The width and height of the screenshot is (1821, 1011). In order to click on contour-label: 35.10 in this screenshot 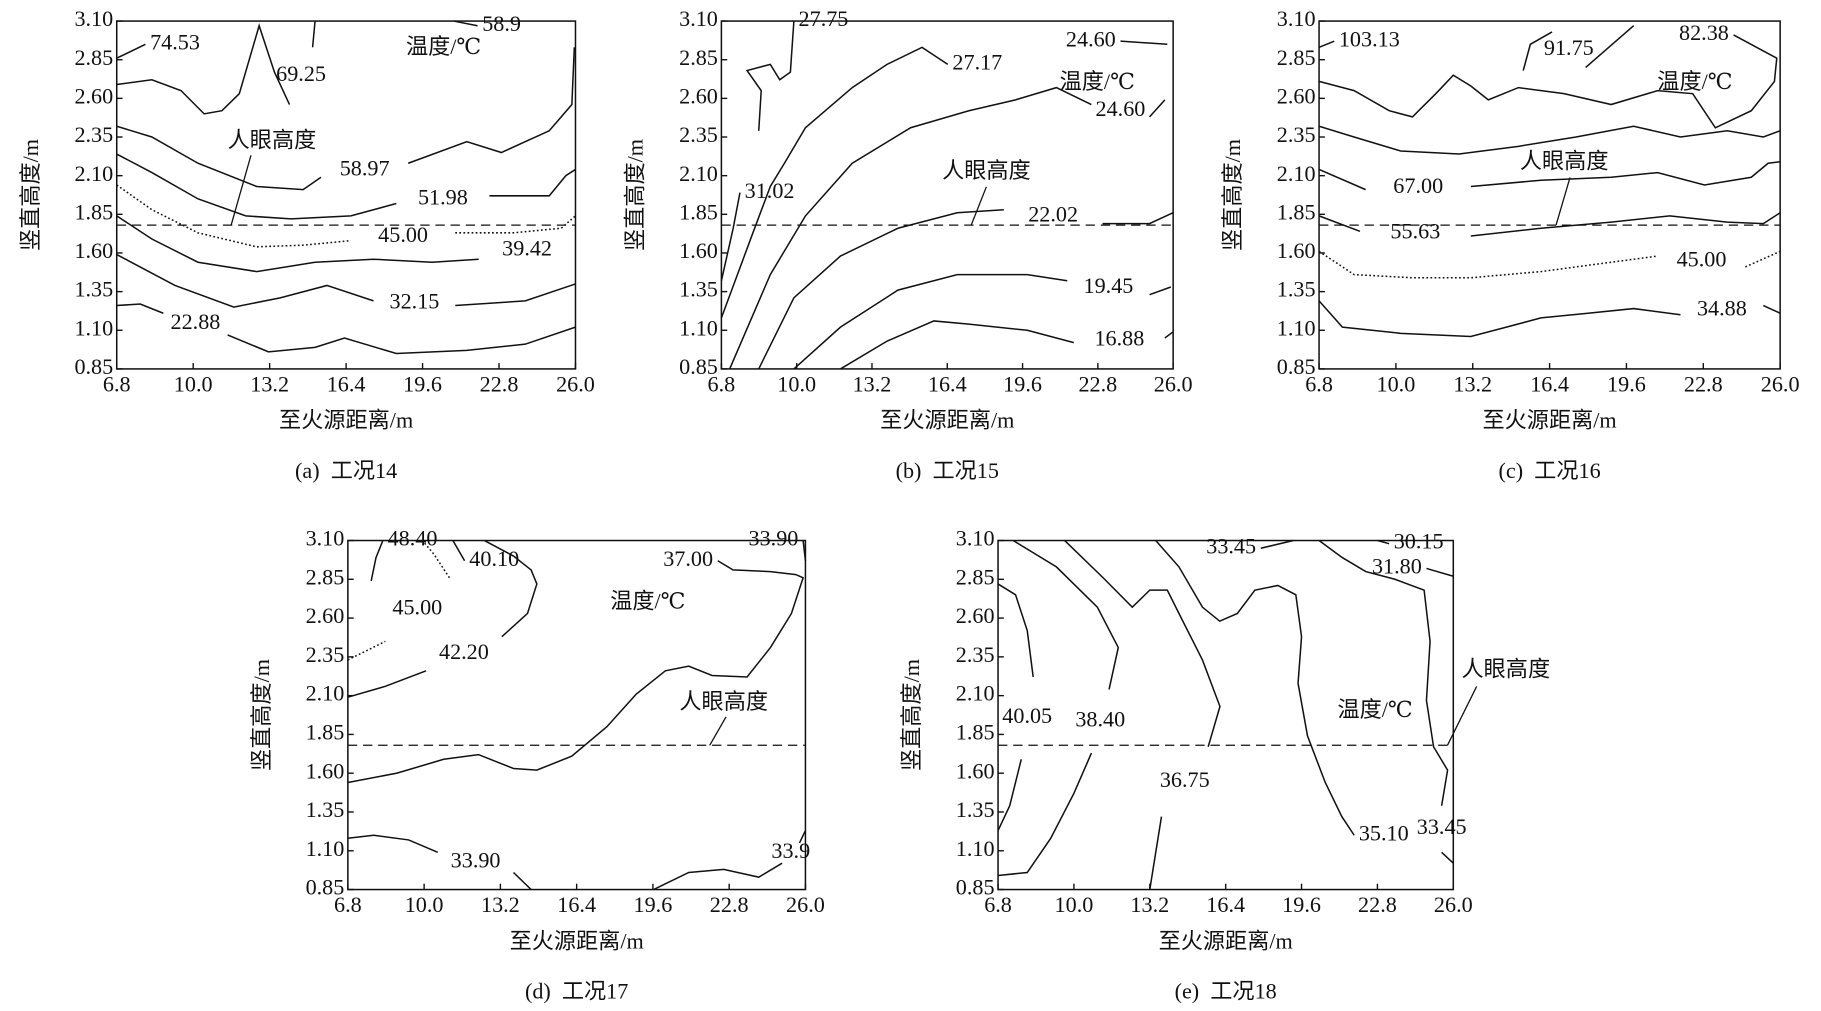, I will do `click(1384, 832)`.